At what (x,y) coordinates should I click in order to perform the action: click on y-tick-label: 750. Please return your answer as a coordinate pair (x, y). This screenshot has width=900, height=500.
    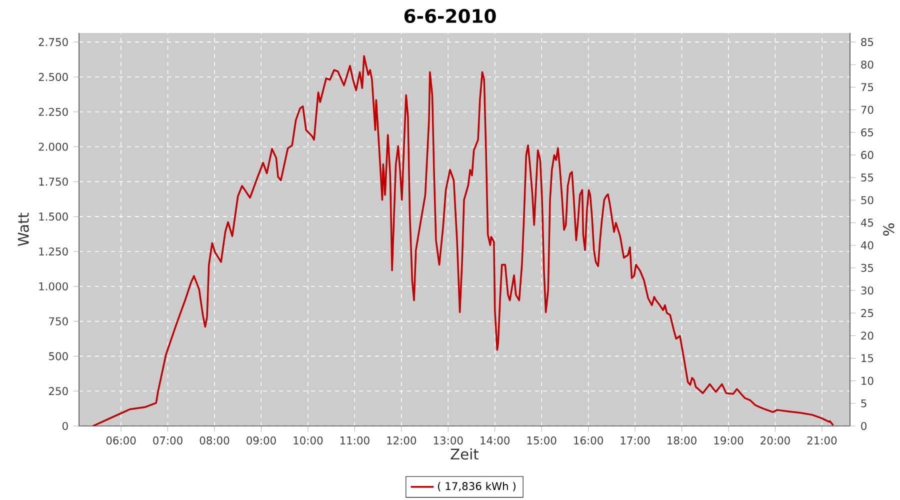
    Looking at the image, I should click on (58, 321).